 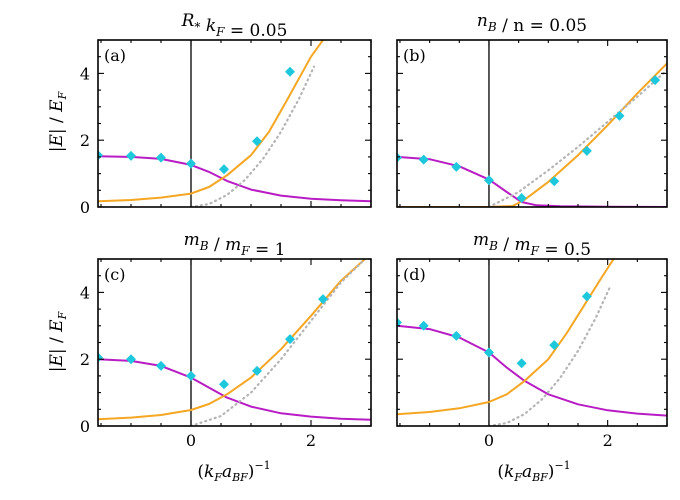 I want to click on x-axis-label-right: (kFaBF)−1, so click(x=533, y=471).